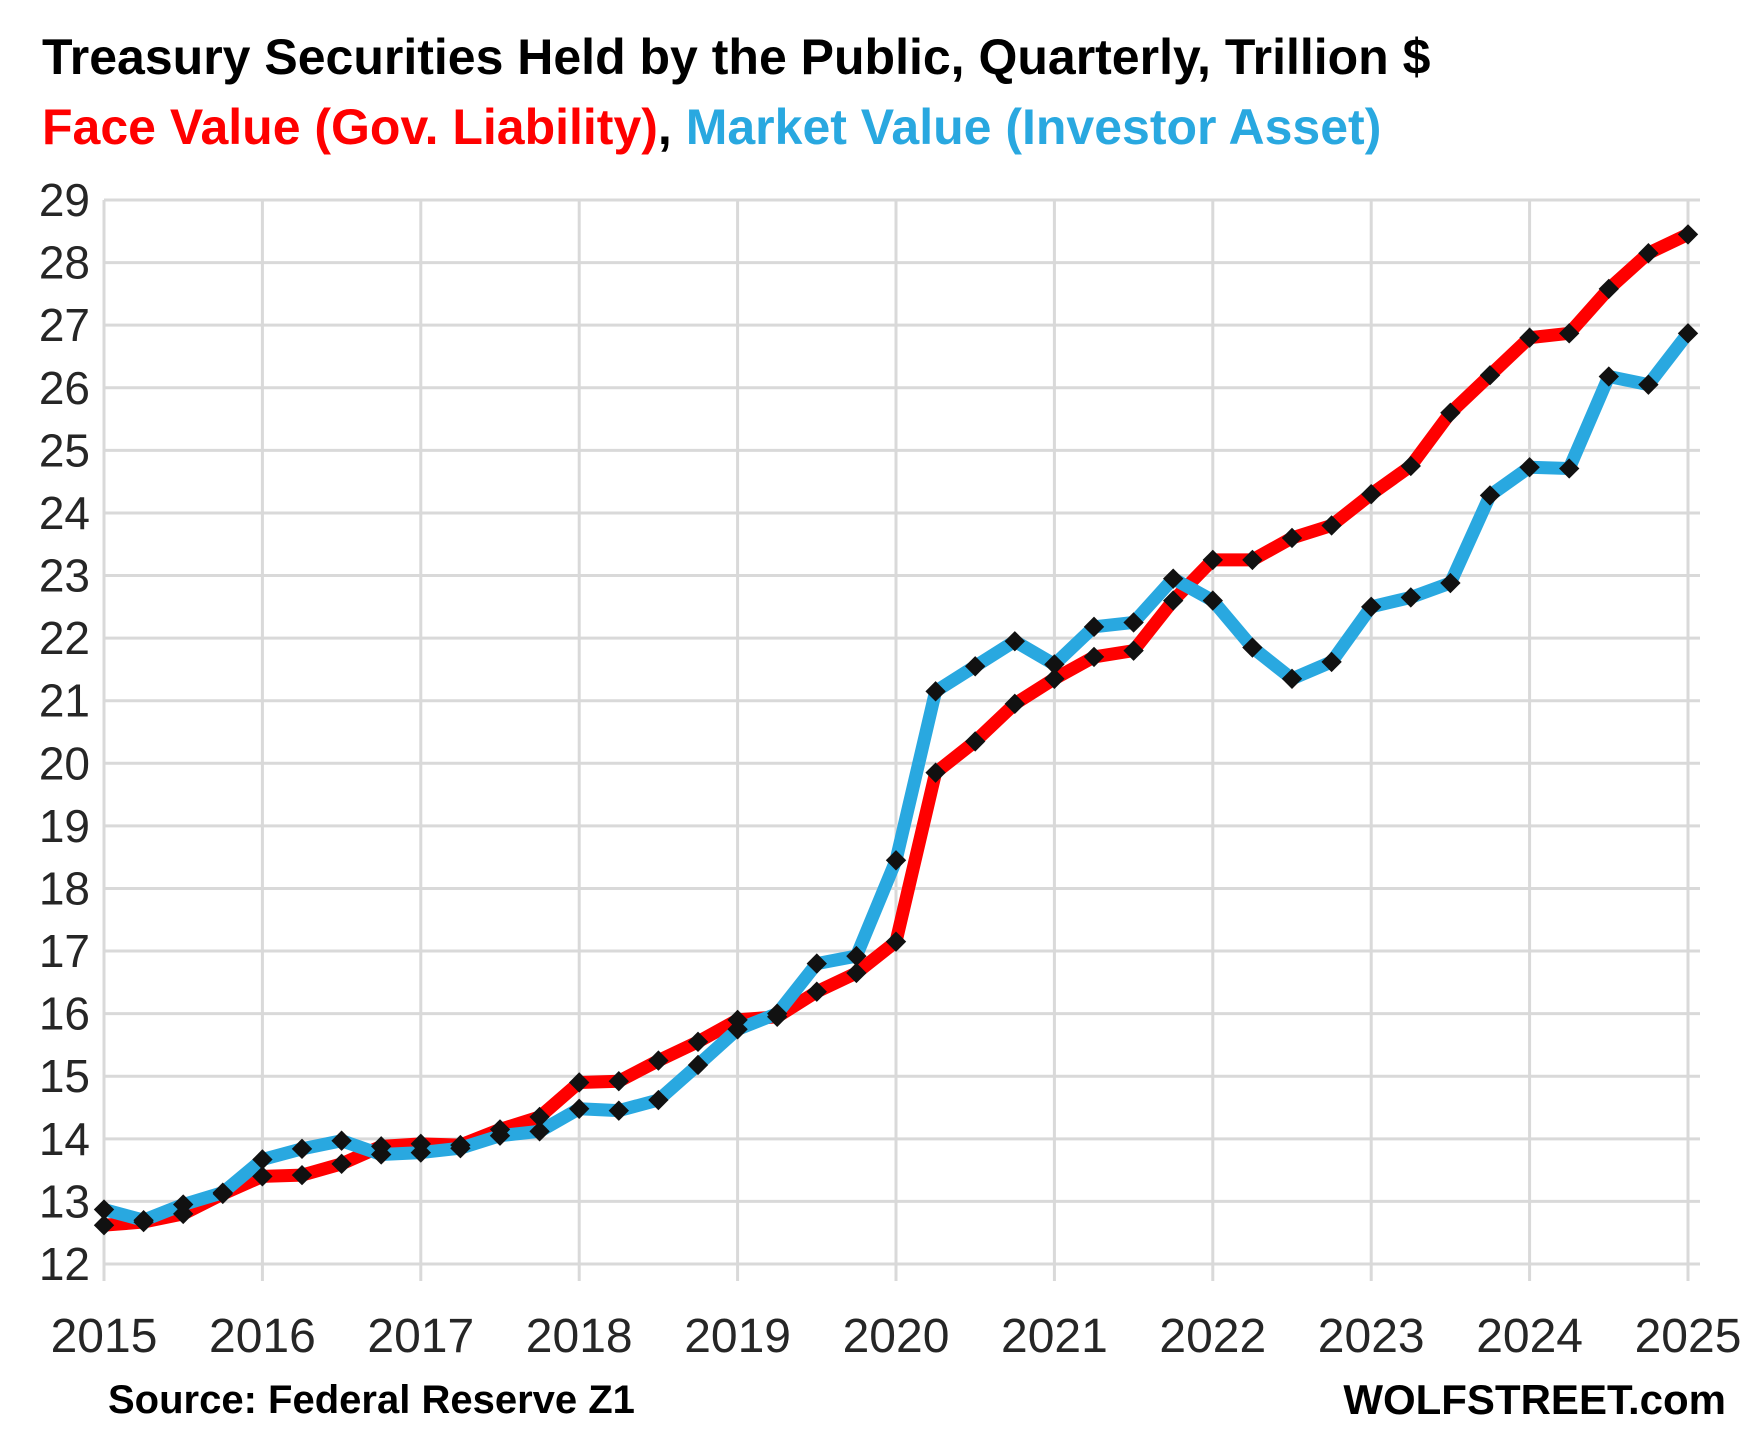 The height and width of the screenshot is (1439, 1750). Describe the element at coordinates (64, 1264) in the screenshot. I see `y-tick-label: 12` at that location.